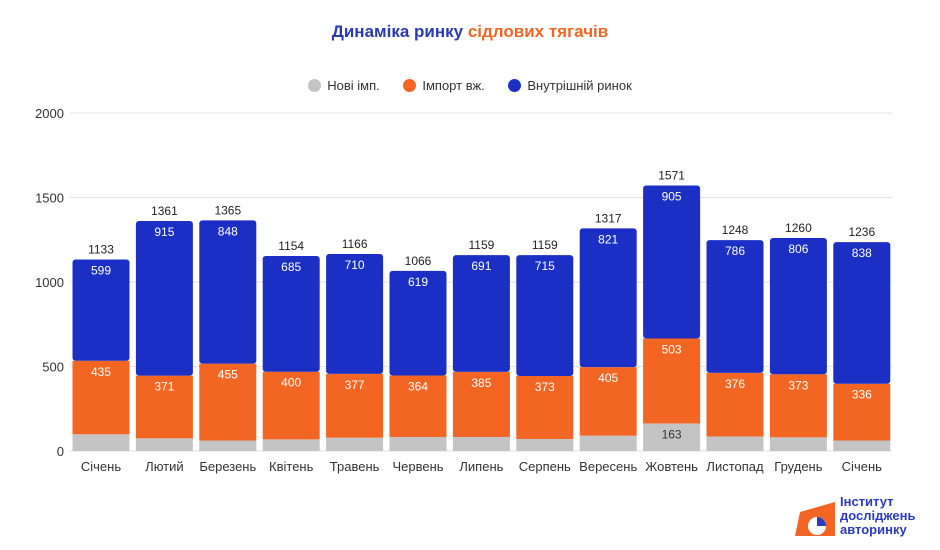 The image size is (940, 550). I want to click on logo-line: Інститут, so click(867, 501).